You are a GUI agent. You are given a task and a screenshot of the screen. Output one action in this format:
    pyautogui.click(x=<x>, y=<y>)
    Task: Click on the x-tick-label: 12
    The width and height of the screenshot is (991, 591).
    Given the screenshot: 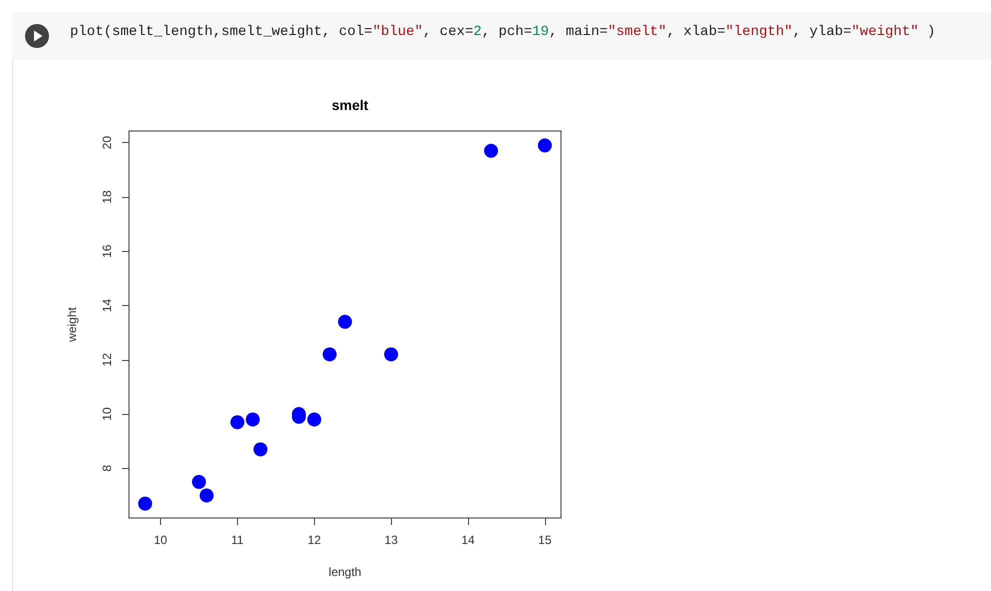 What is the action you would take?
    pyautogui.click(x=315, y=540)
    